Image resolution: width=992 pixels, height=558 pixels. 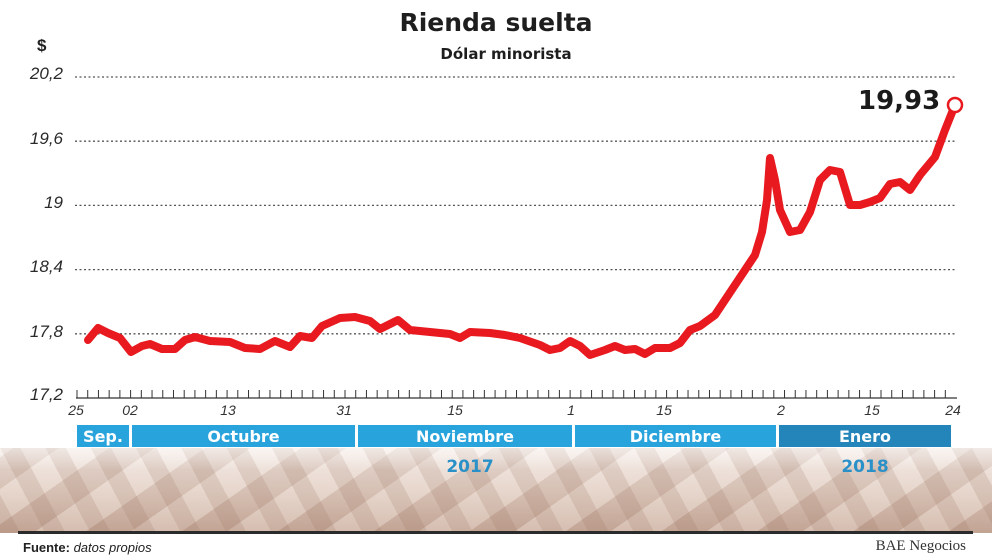 What do you see at coordinates (228, 410) in the screenshot?
I see `x-tick-label: 13` at bounding box center [228, 410].